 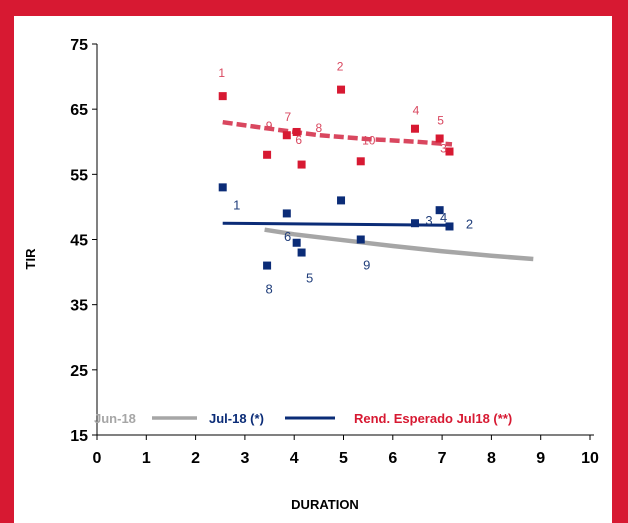 I want to click on jul-point-label: 1, so click(x=236, y=204).